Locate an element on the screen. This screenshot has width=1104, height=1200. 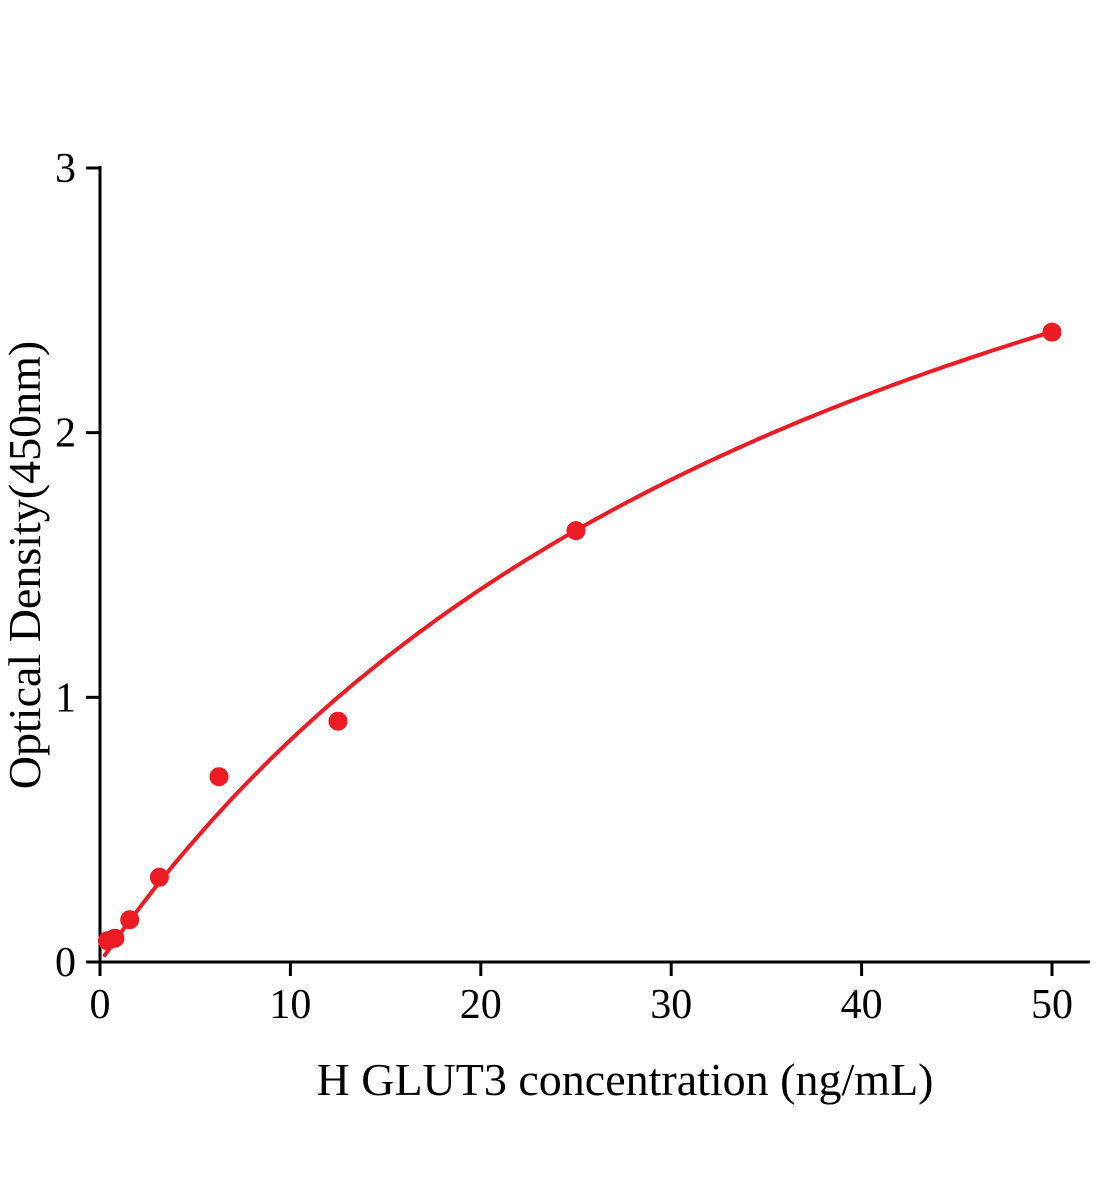
x-tick-label-1: 10 is located at coordinates (290, 1005).